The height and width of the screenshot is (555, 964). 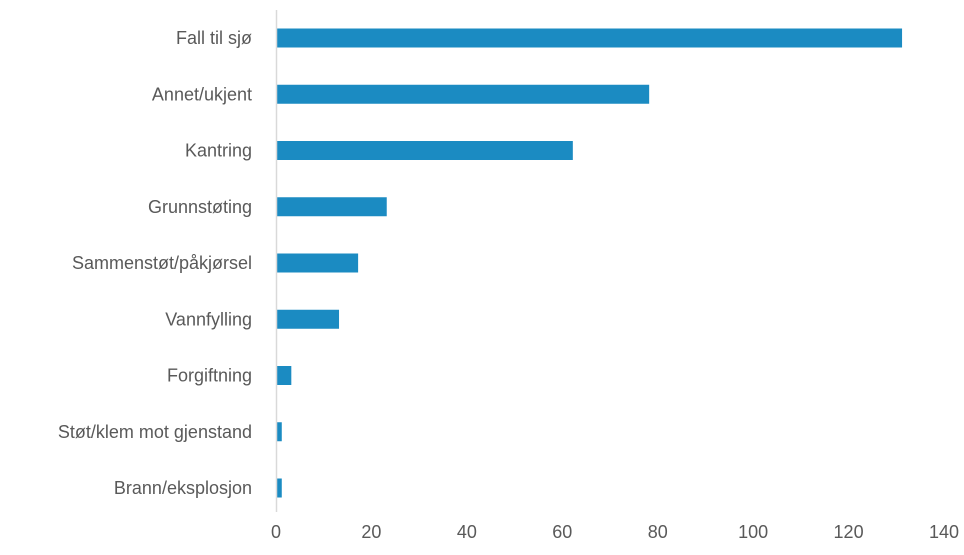 I want to click on x-tick-labels-group: 0 20 40 60 80 100 120 140, so click(x=615, y=532).